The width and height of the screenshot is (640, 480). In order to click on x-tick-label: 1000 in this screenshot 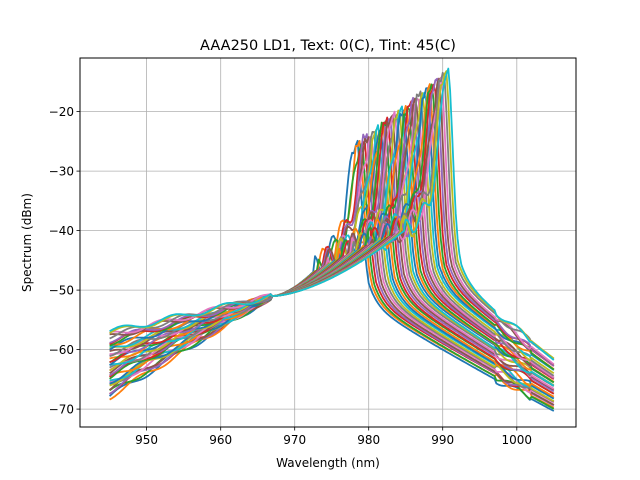, I will do `click(517, 440)`.